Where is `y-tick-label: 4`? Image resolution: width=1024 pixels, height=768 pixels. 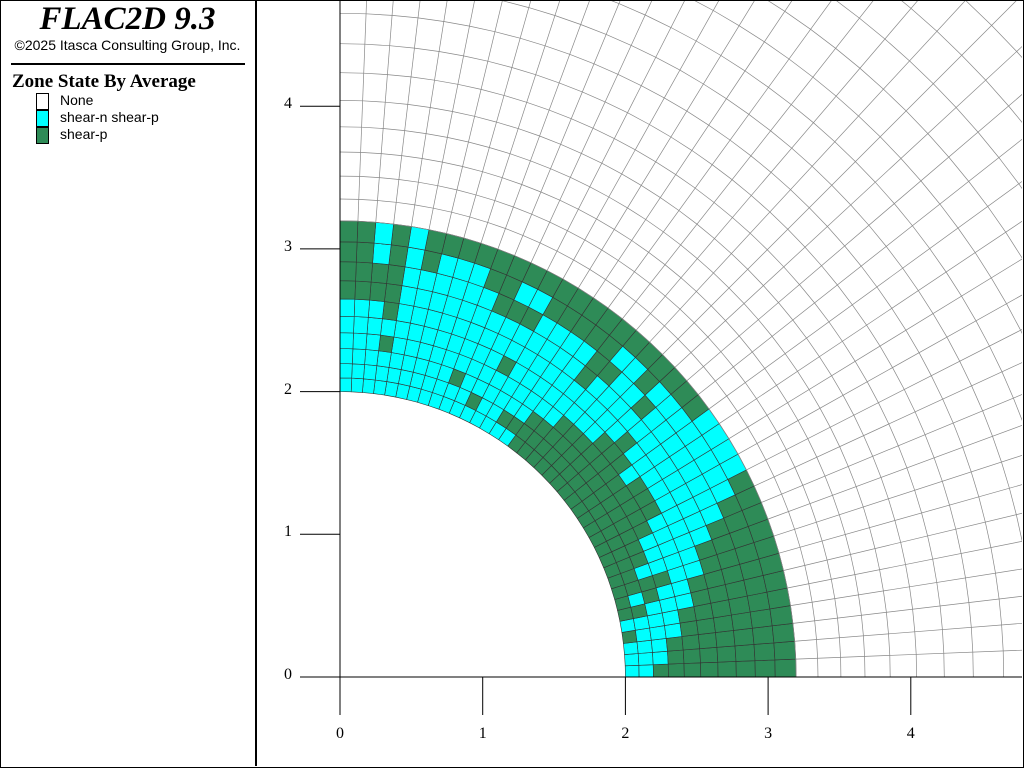 y-tick-label: 4 is located at coordinates (288, 104).